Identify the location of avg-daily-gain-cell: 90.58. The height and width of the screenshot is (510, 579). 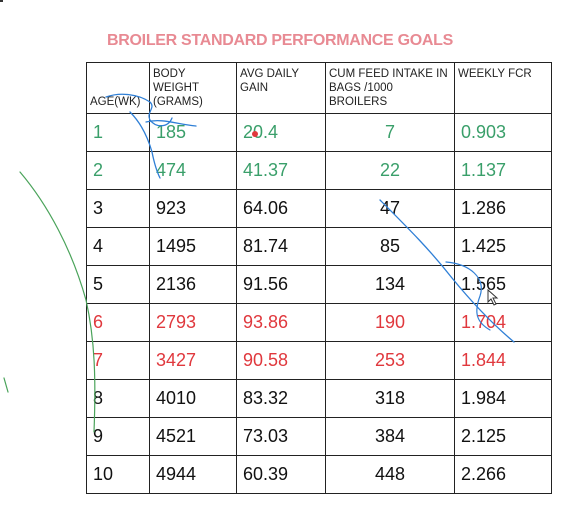
(281, 360).